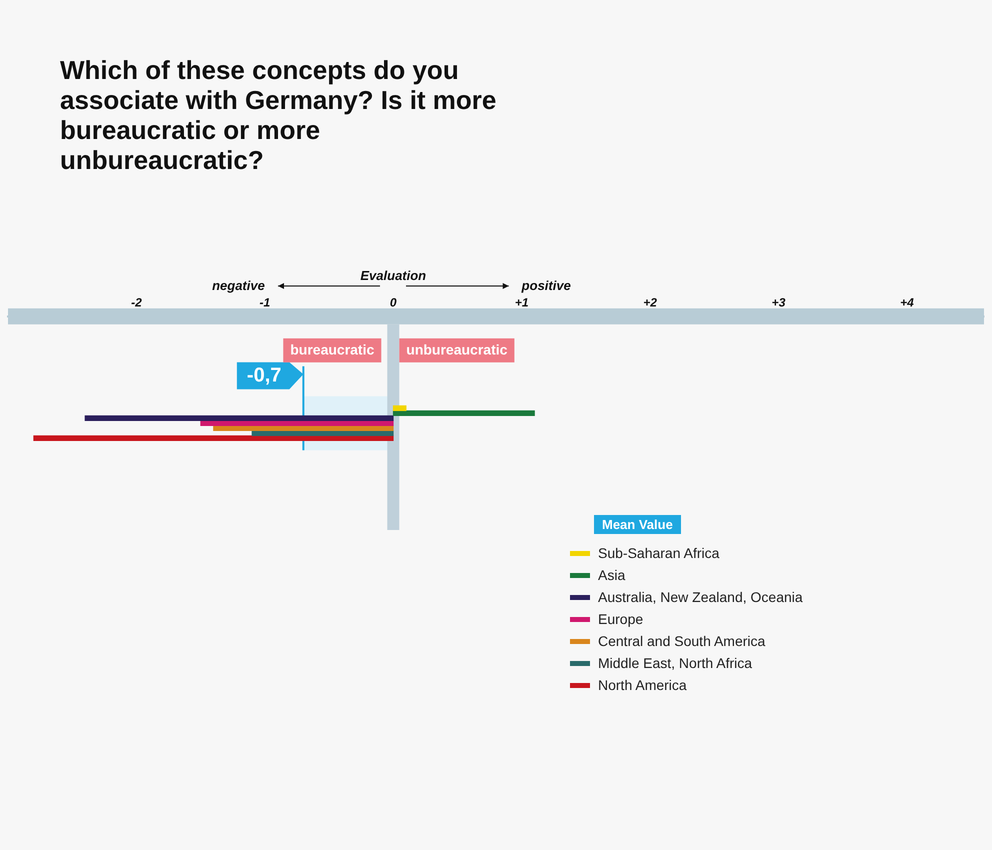  I want to click on text: positive, so click(545, 285).